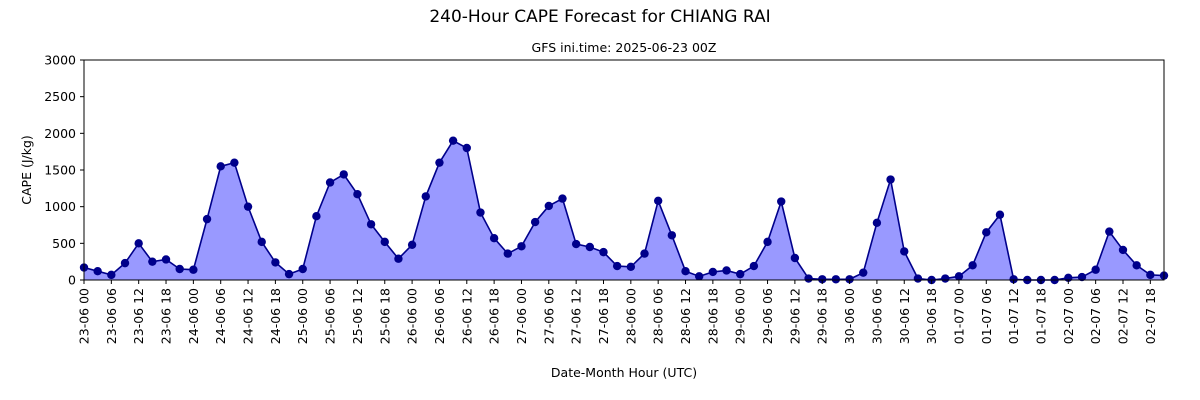  I want to click on x-tick-label: 28-06 12, so click(685, 316).